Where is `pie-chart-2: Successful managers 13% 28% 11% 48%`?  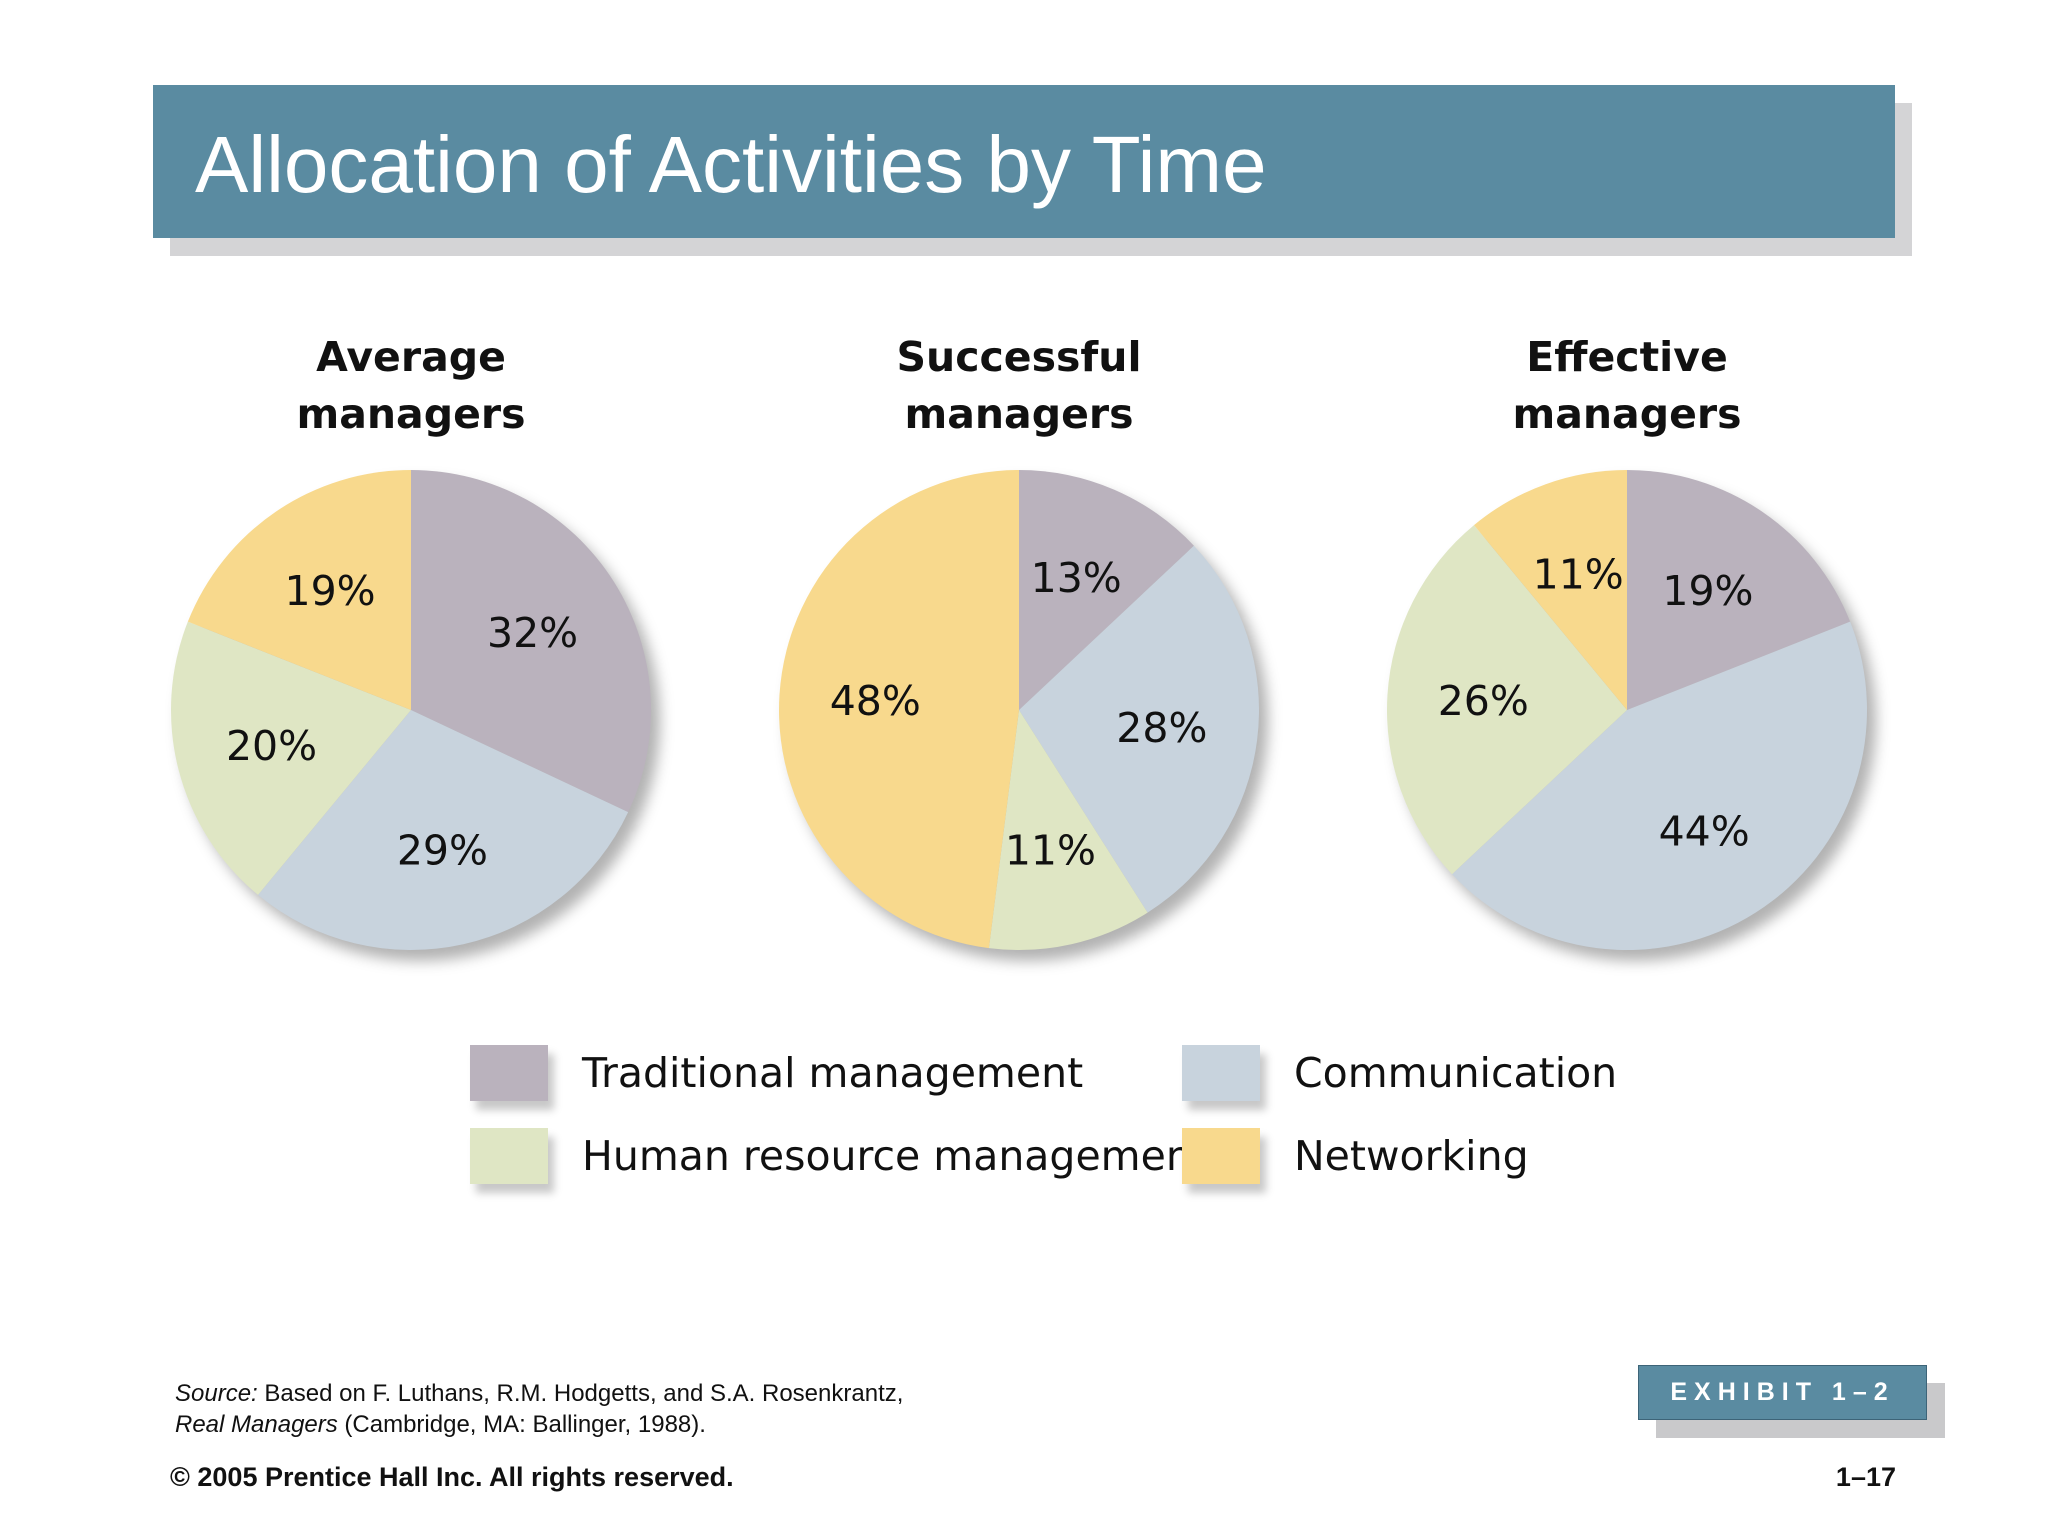
pie-chart-2: Successful managers 13% 28% 11% 48% is located at coordinates (1023, 647).